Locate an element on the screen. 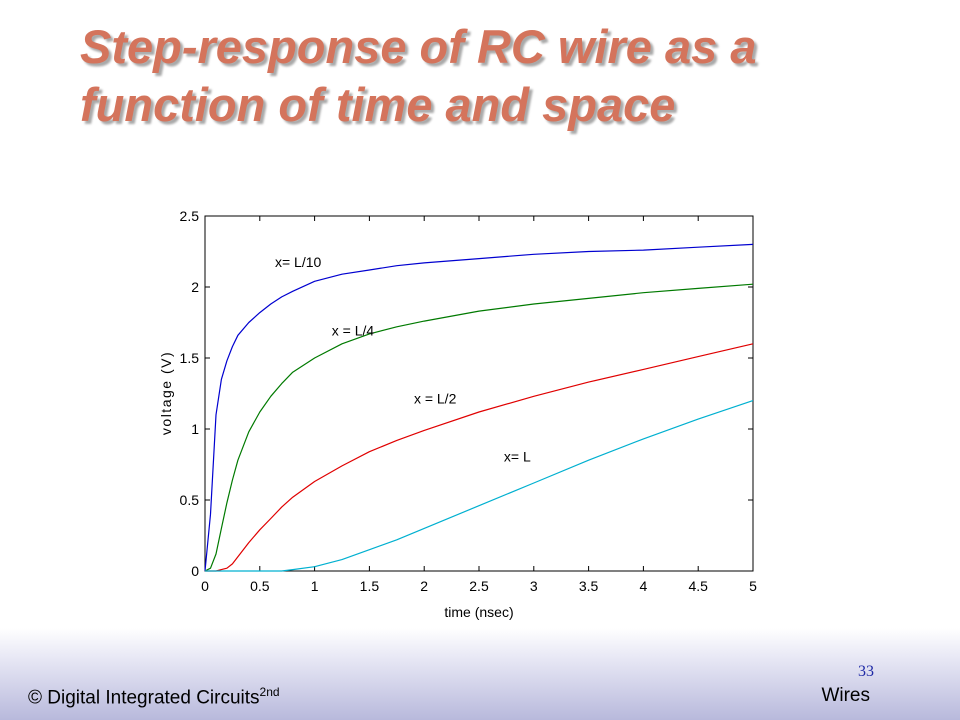  footer-edition: 2nd is located at coordinates (269, 692).